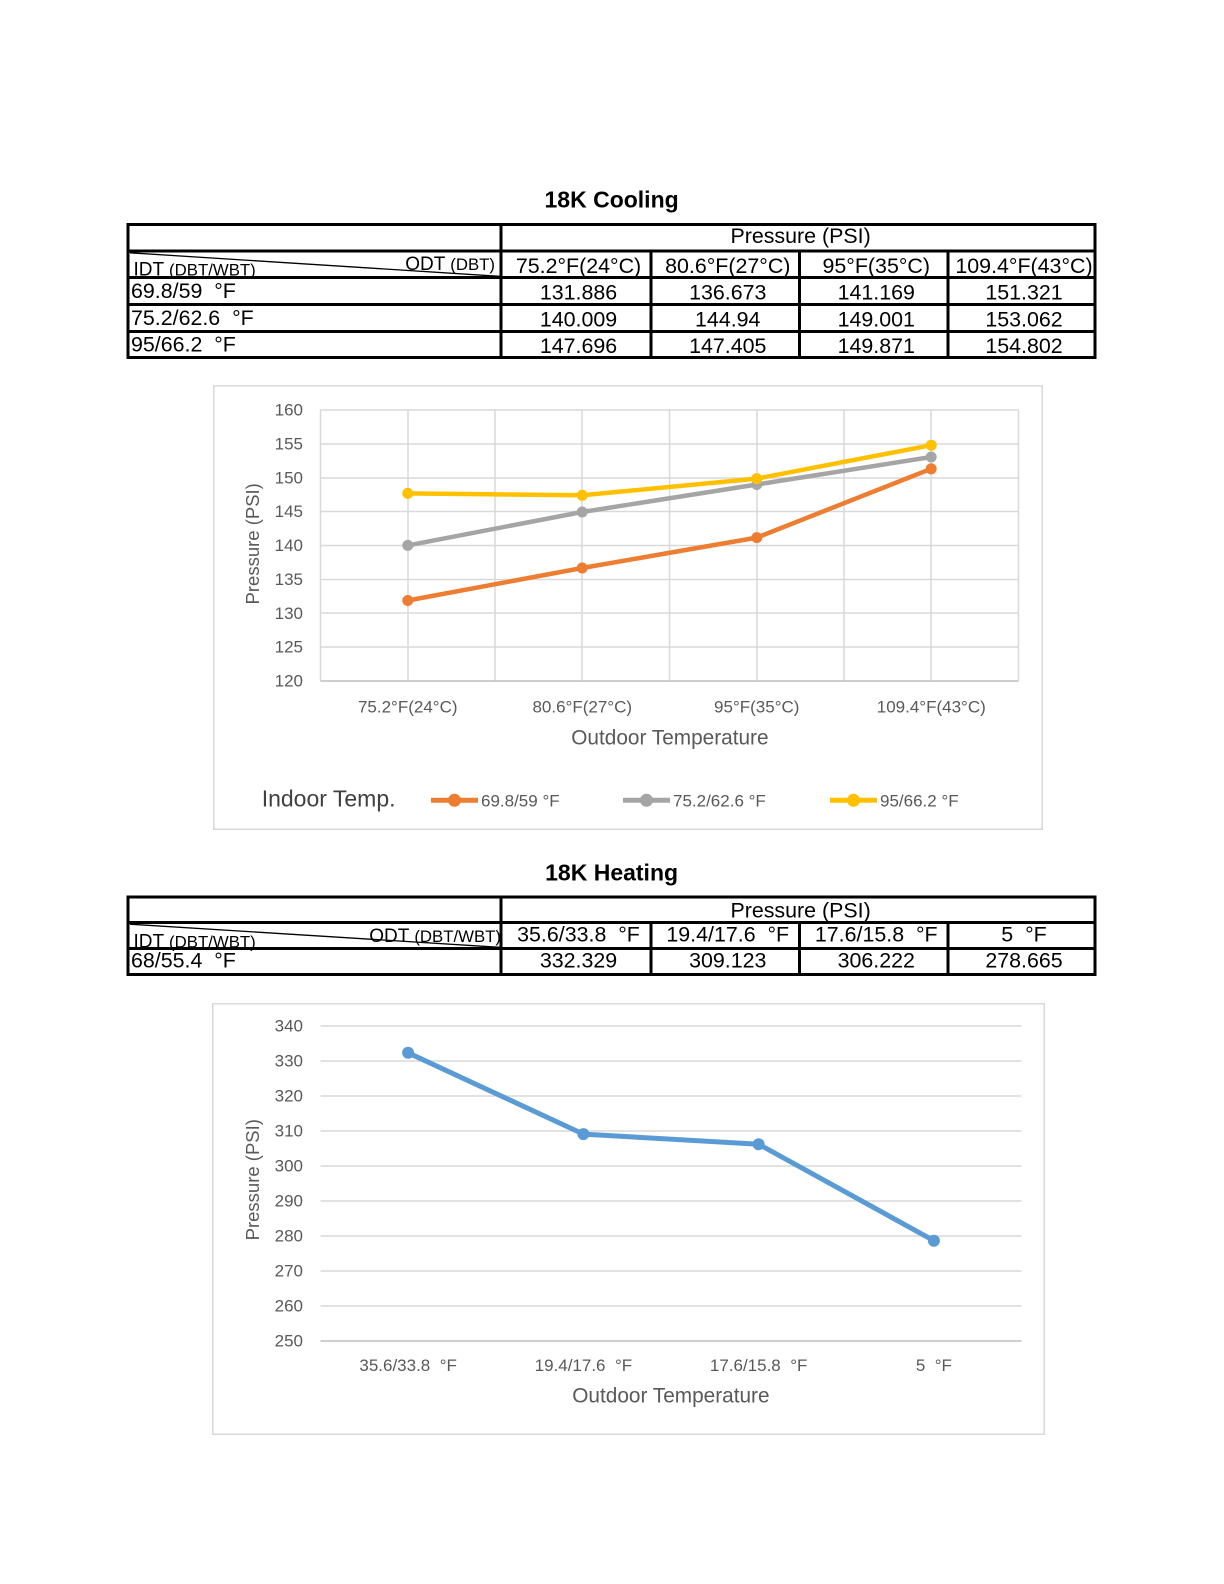 The image size is (1224, 1584). I want to click on svg-text: 155, so click(289, 443).